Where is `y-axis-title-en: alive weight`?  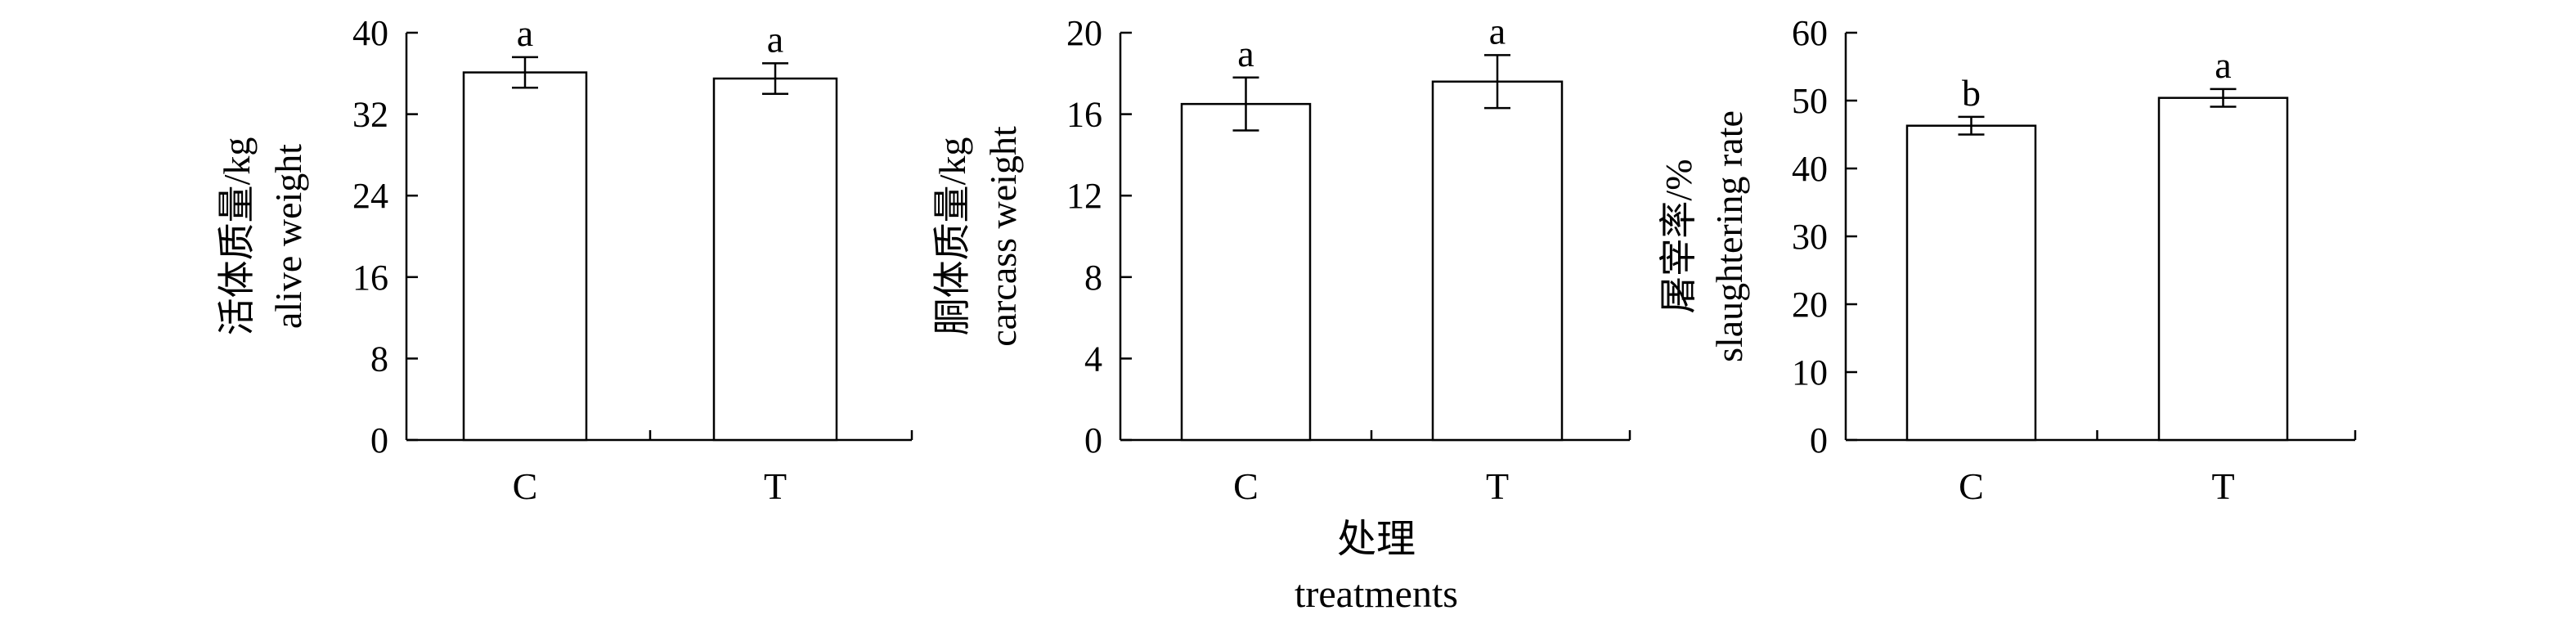 y-axis-title-en: alive weight is located at coordinates (288, 237).